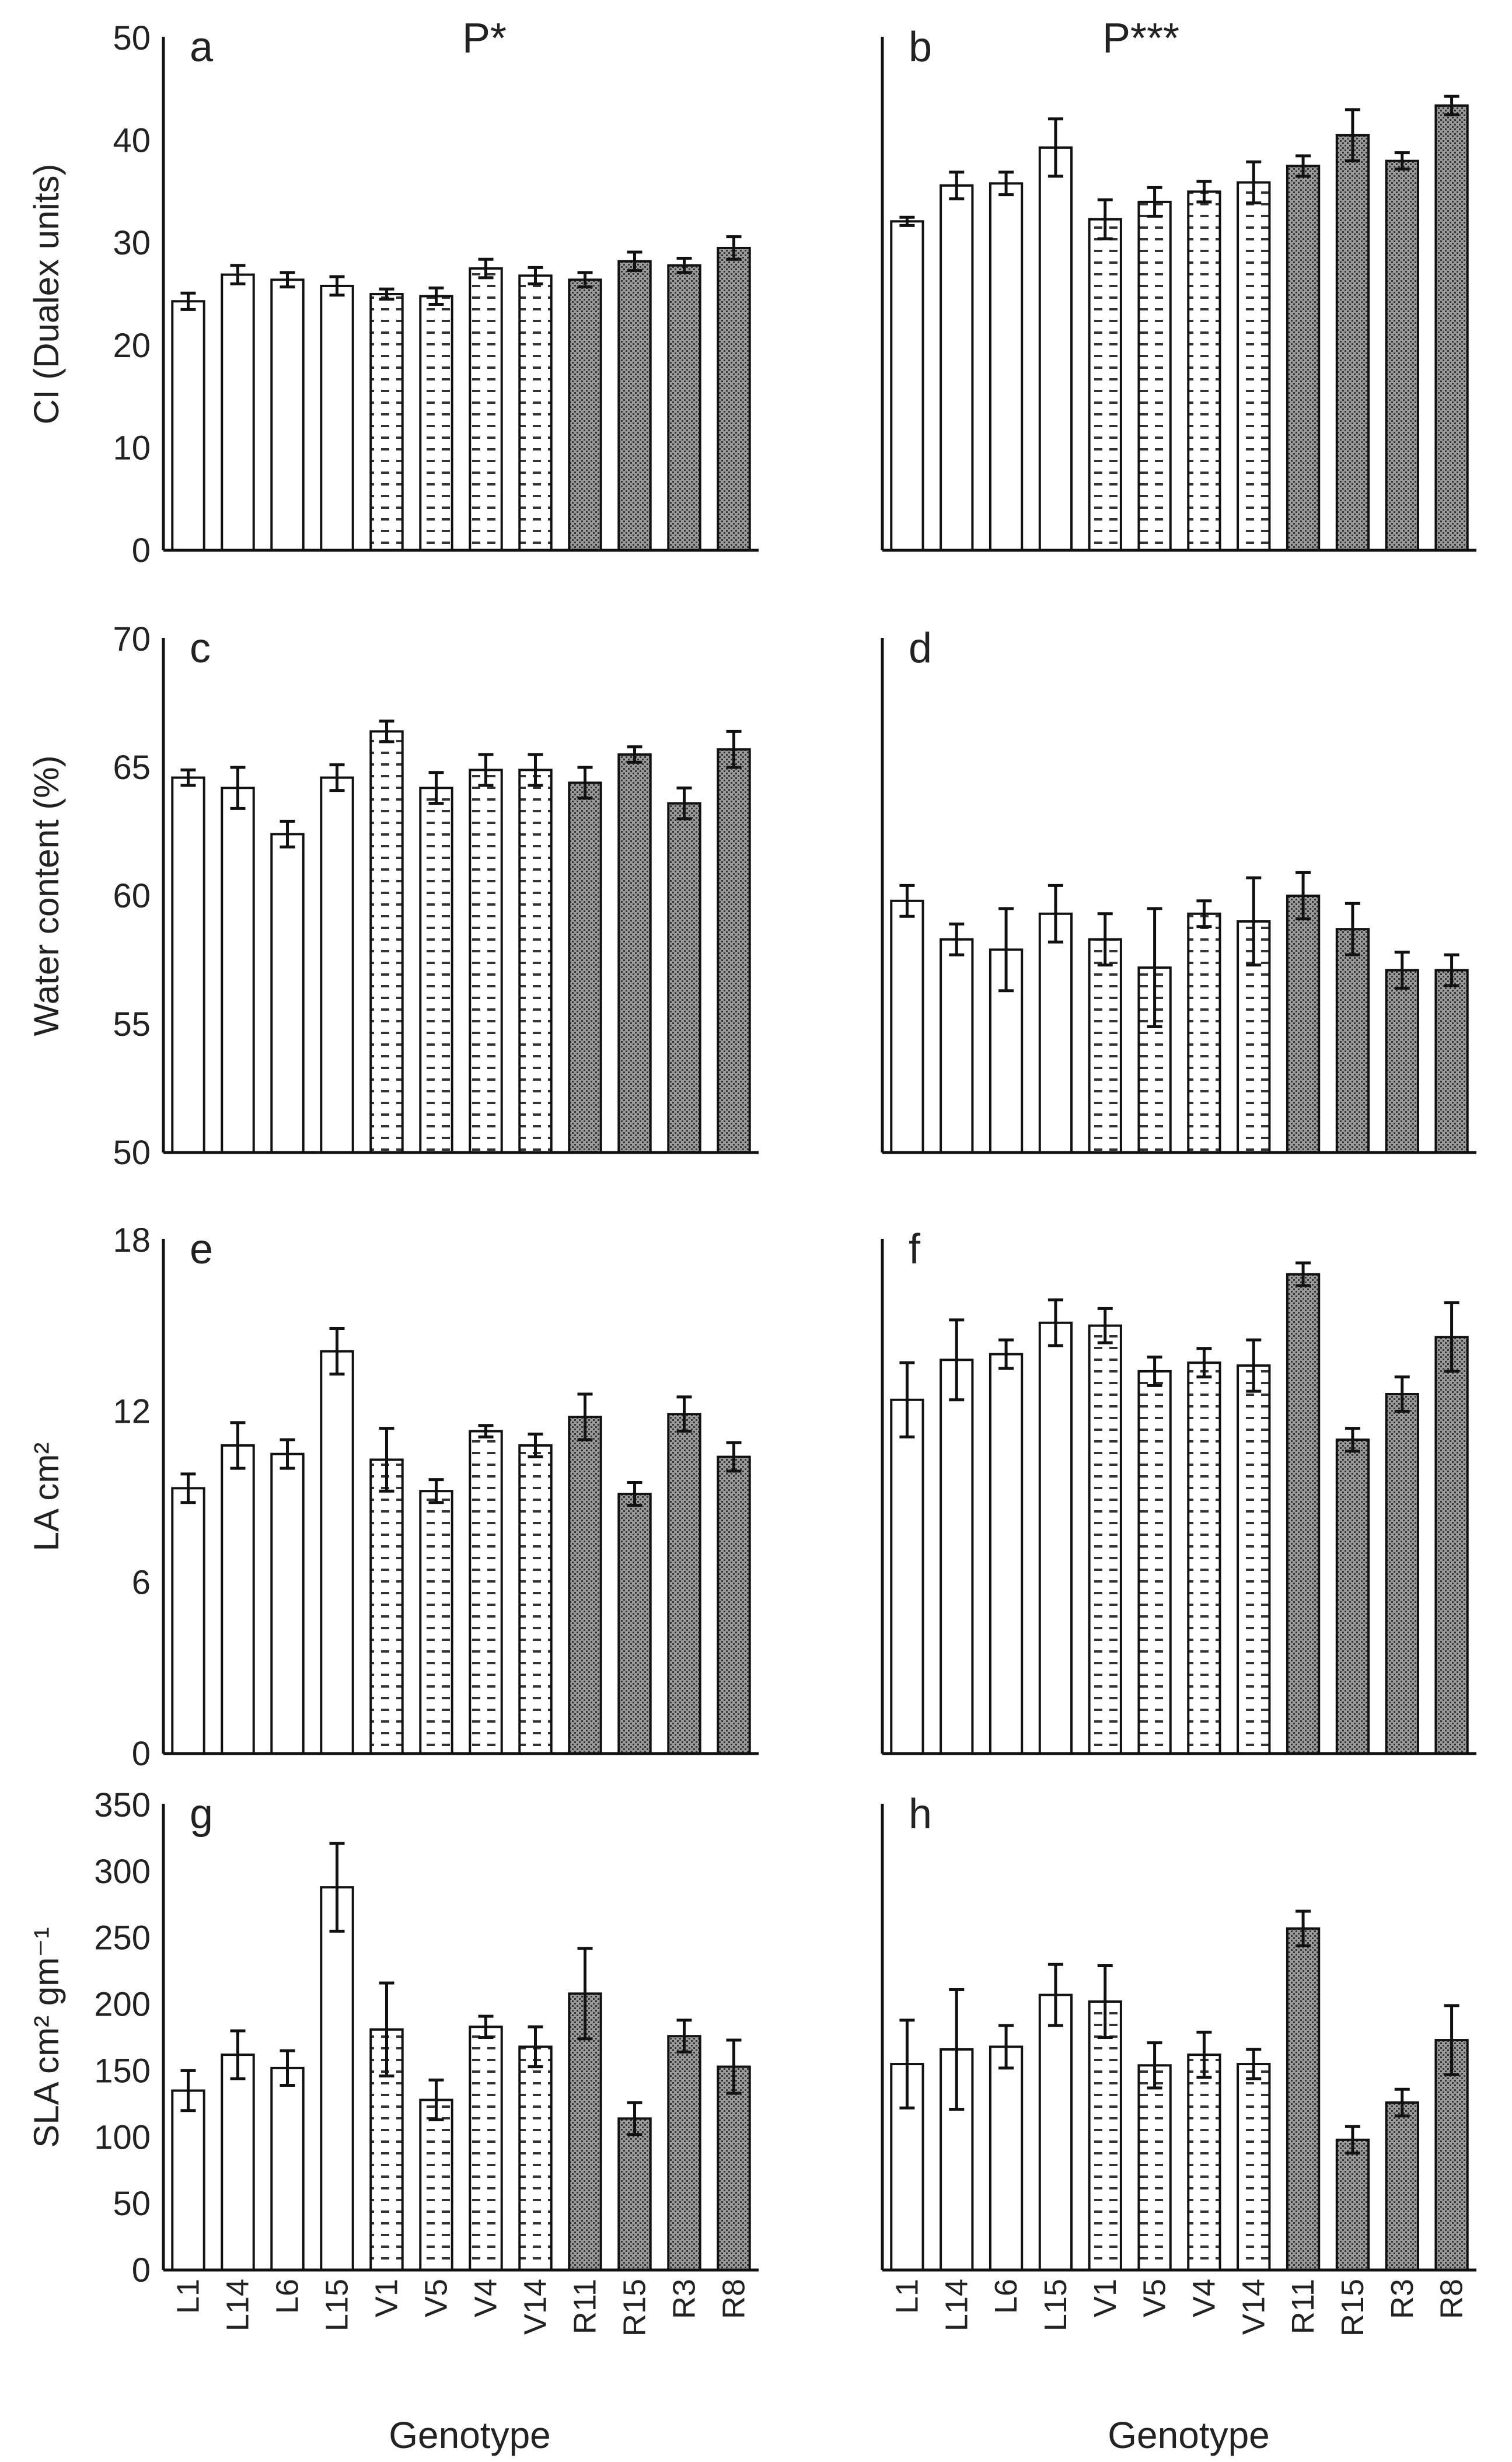 The height and width of the screenshot is (2462, 1512). I want to click on panel-label: e, so click(202, 1249).